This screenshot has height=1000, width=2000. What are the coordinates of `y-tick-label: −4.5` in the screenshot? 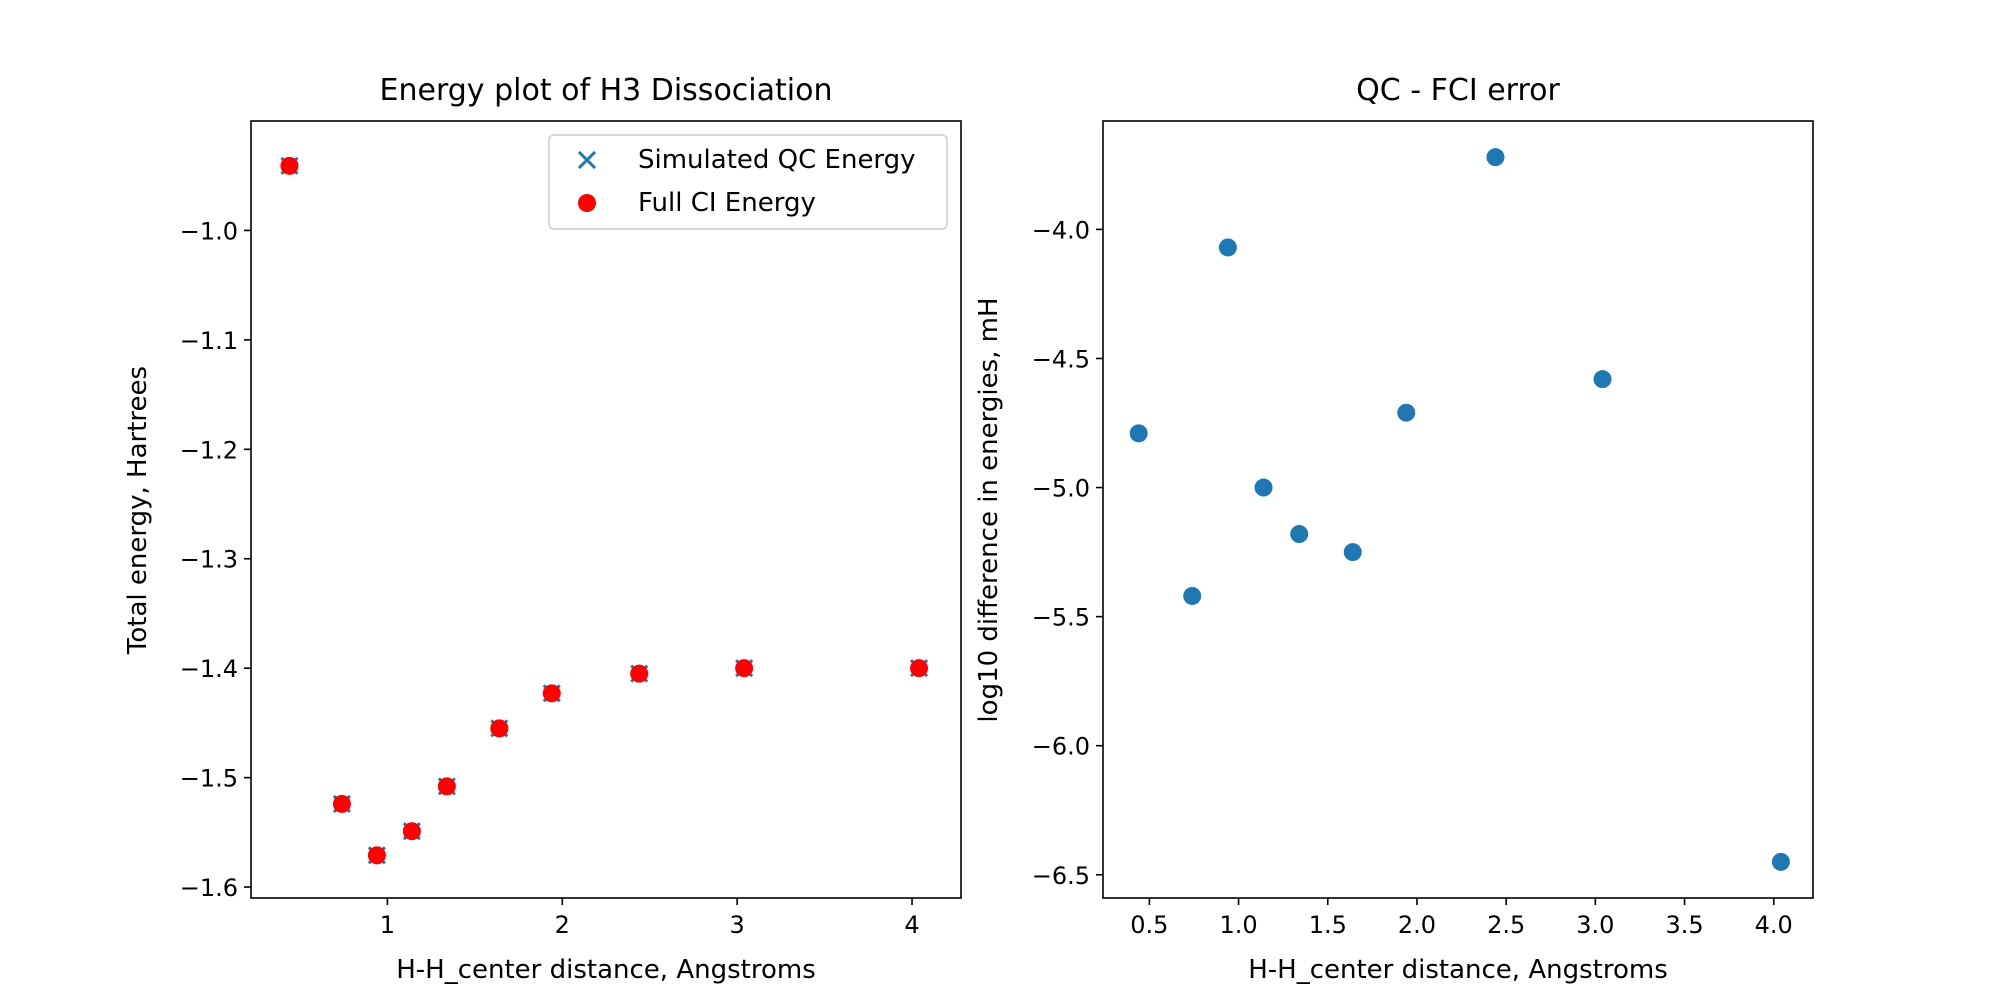 It's located at (1061, 359).